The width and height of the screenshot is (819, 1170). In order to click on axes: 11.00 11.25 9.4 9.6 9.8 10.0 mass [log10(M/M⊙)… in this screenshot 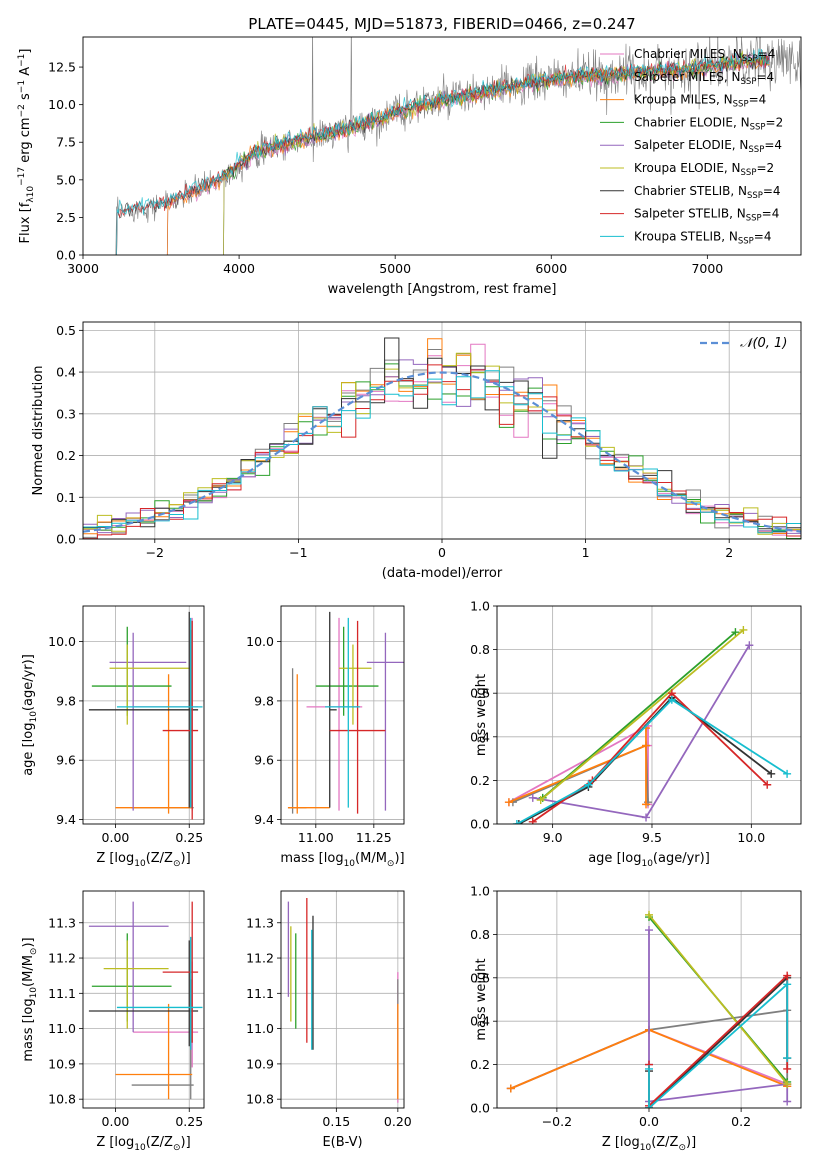, I will do `click(325, 737)`.